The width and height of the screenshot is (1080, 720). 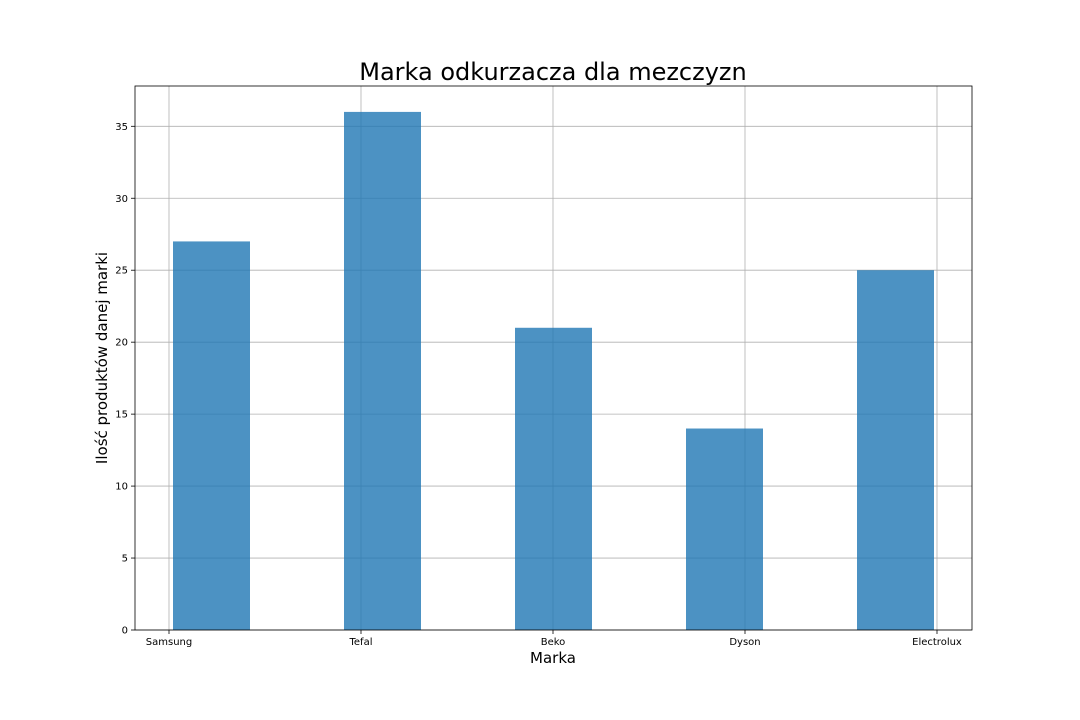 I want to click on bar-beko, so click(x=553, y=478).